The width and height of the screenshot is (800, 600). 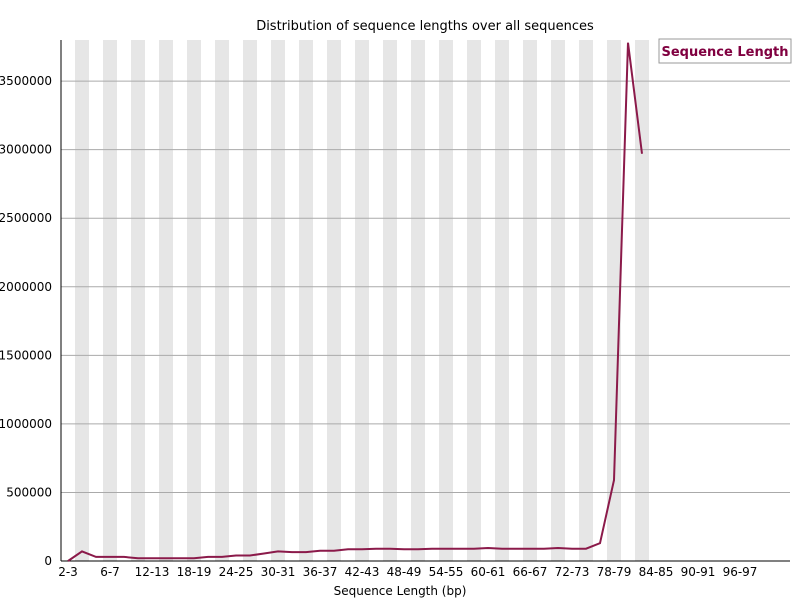 What do you see at coordinates (698, 572) in the screenshot?
I see `x-tick-label: 90-91` at bounding box center [698, 572].